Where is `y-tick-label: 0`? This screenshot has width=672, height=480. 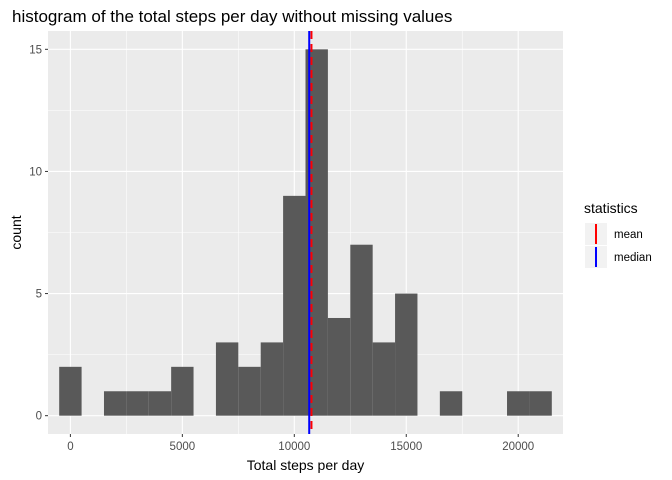
y-tick-label: 0 is located at coordinates (39, 417).